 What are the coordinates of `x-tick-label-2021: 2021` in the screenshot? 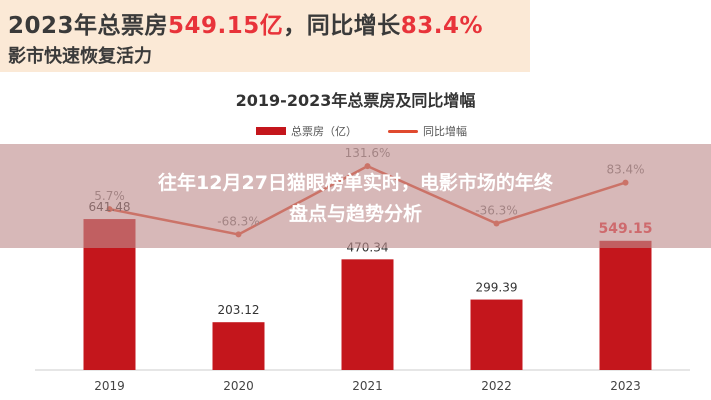 It's located at (367, 386).